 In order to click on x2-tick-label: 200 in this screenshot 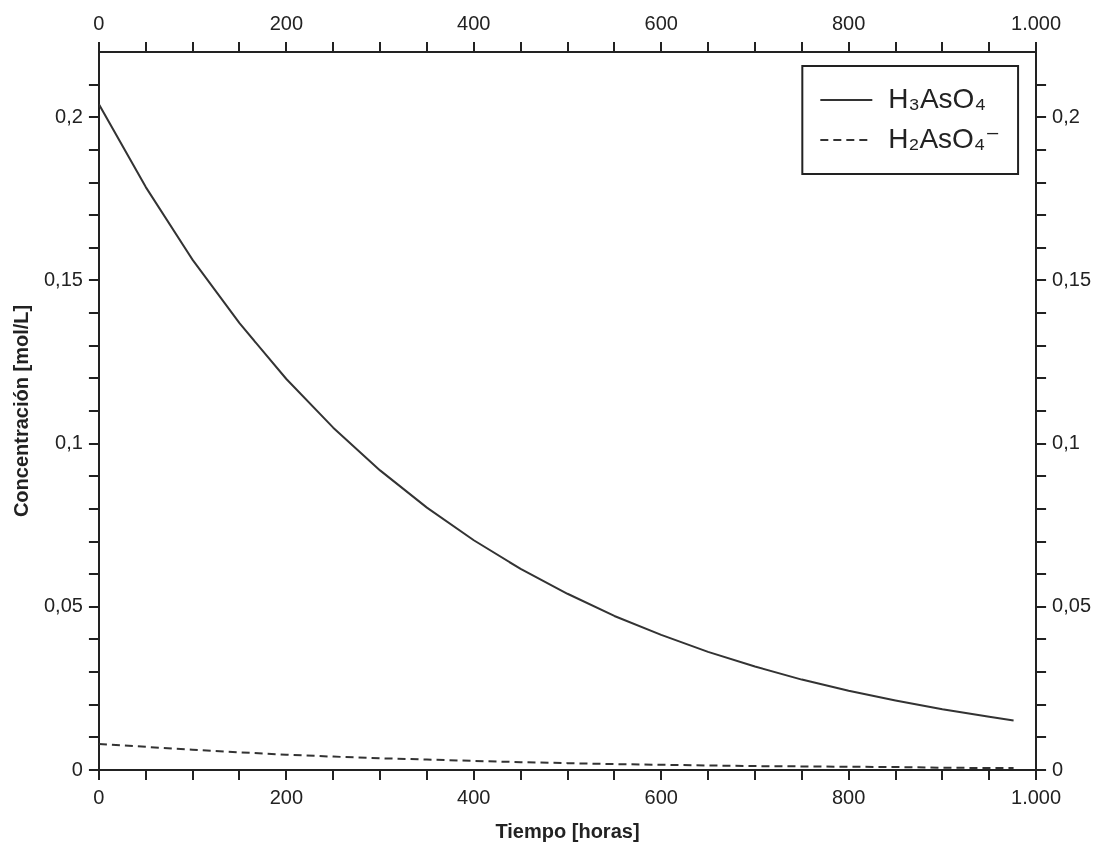, I will do `click(286, 22)`.